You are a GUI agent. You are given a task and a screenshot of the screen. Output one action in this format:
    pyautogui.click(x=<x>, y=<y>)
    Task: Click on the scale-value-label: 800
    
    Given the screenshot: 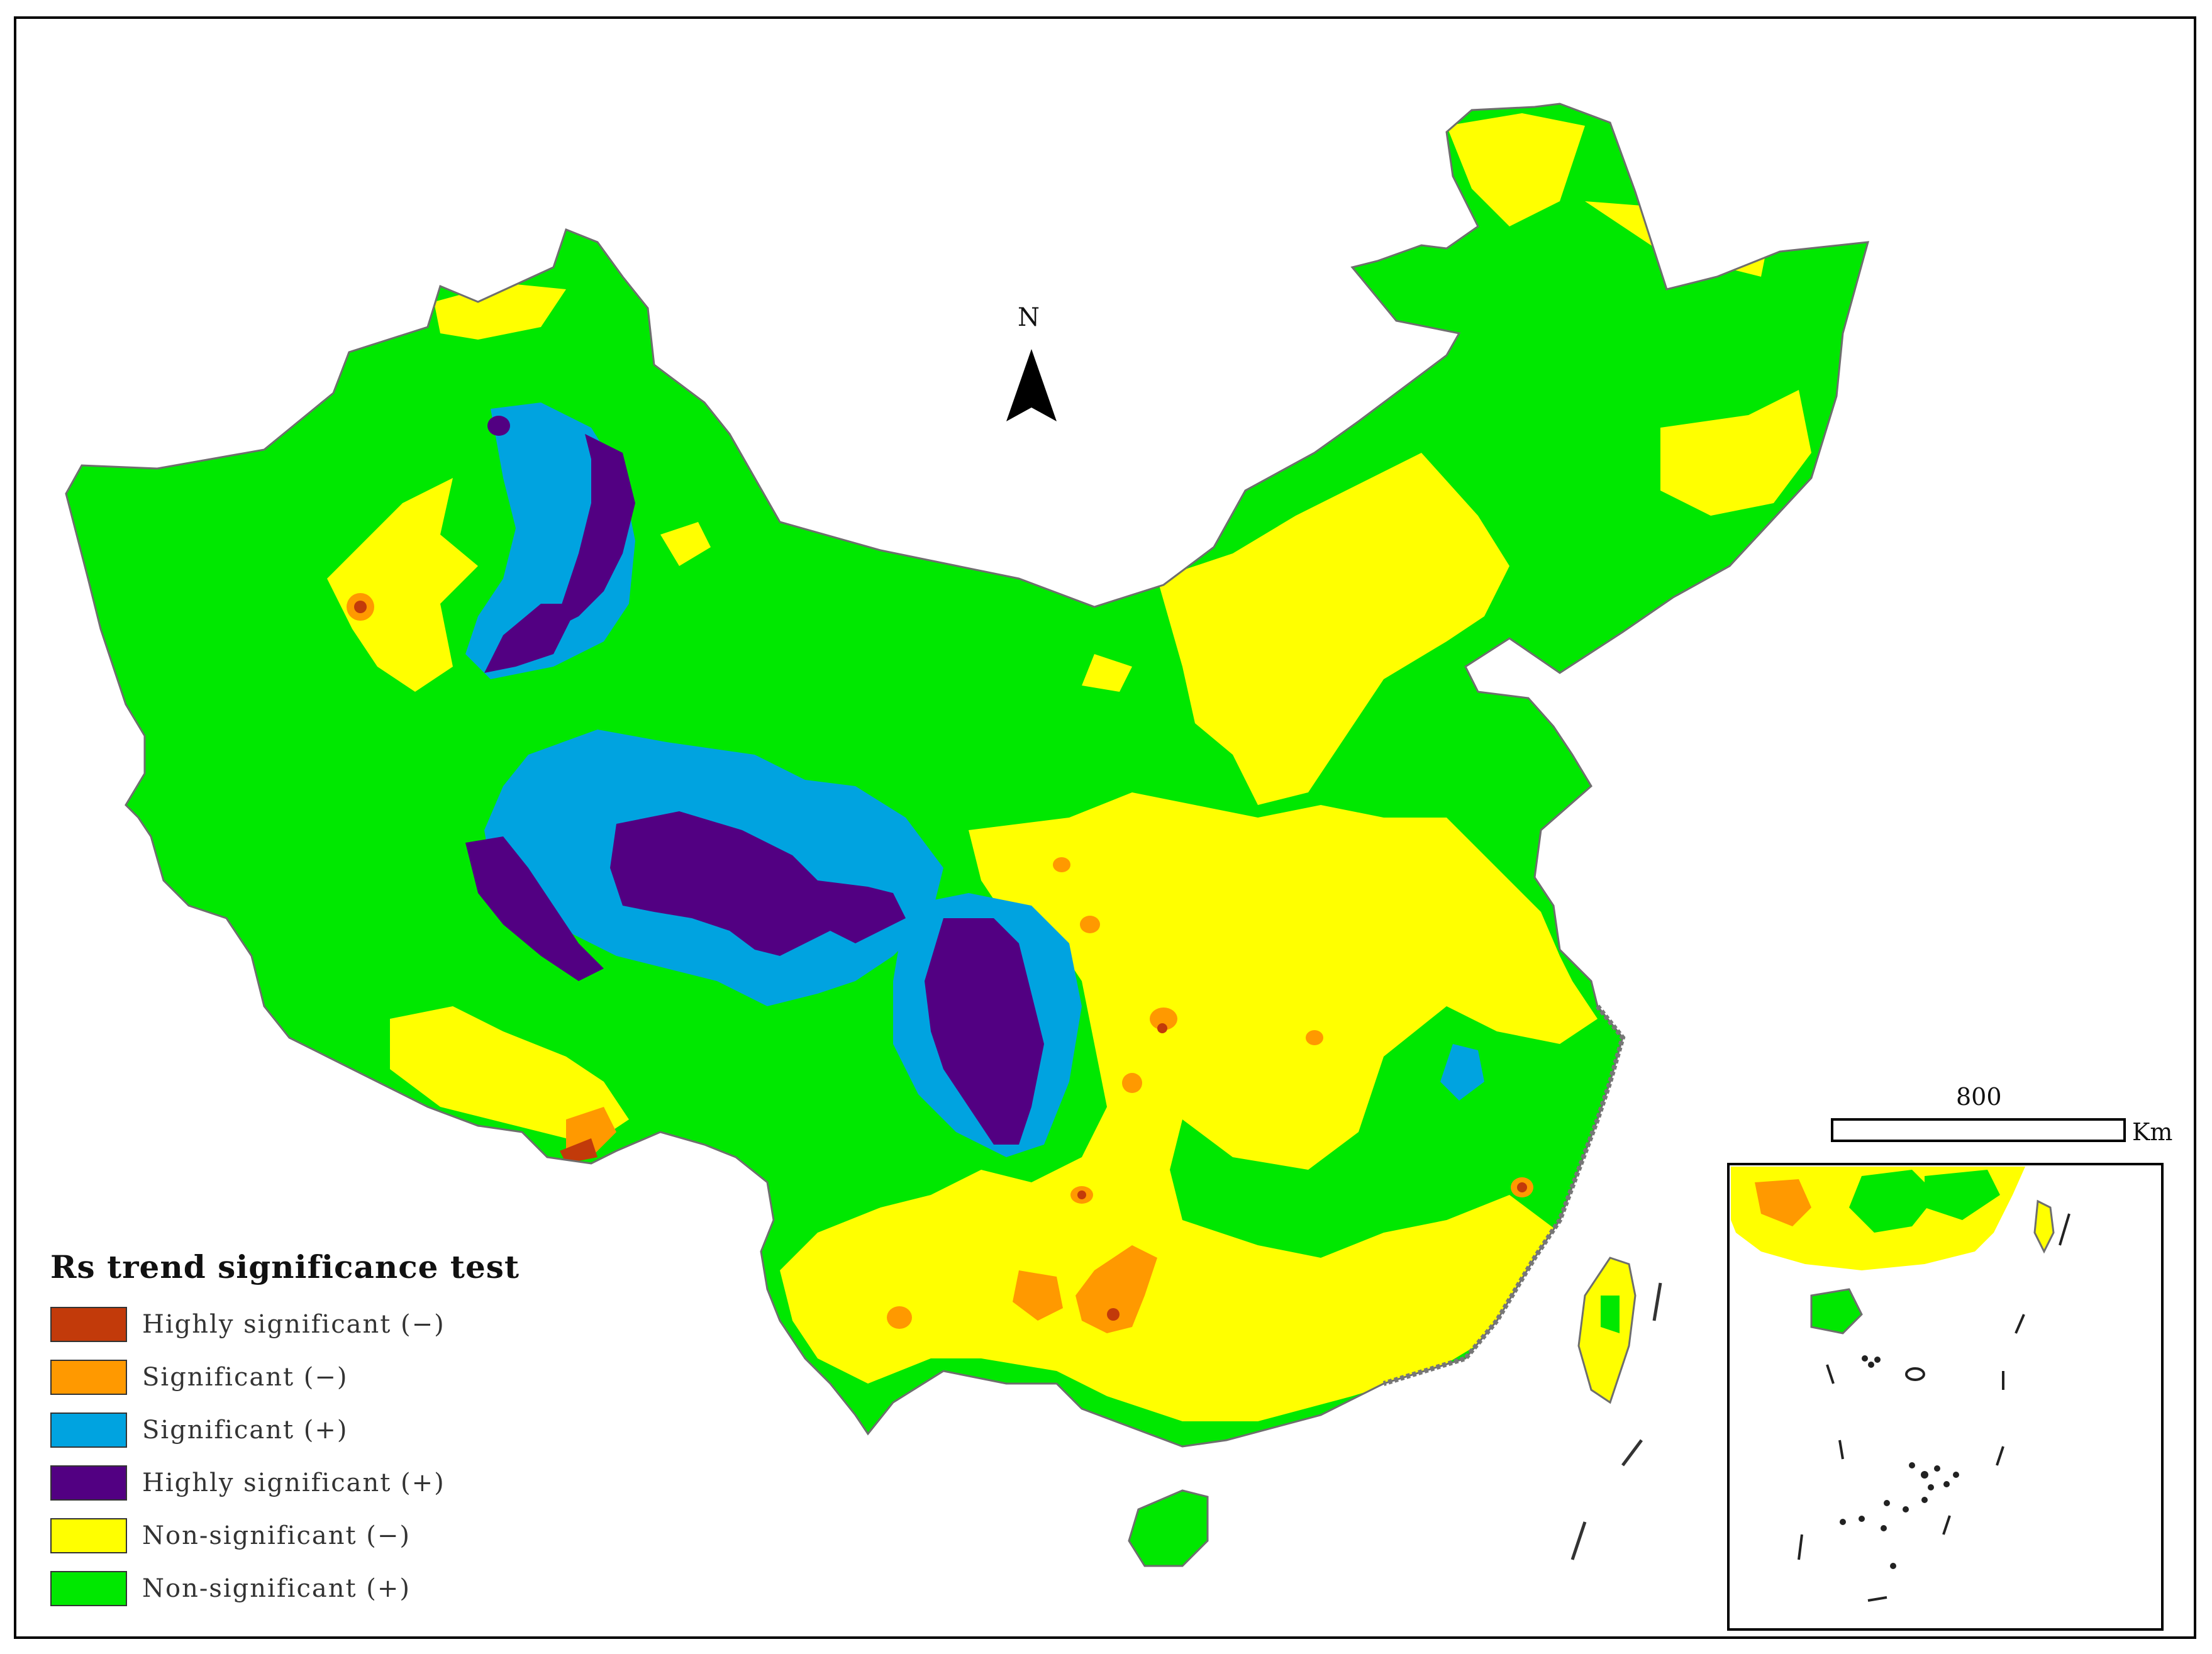 What is the action you would take?
    pyautogui.click(x=1979, y=1097)
    